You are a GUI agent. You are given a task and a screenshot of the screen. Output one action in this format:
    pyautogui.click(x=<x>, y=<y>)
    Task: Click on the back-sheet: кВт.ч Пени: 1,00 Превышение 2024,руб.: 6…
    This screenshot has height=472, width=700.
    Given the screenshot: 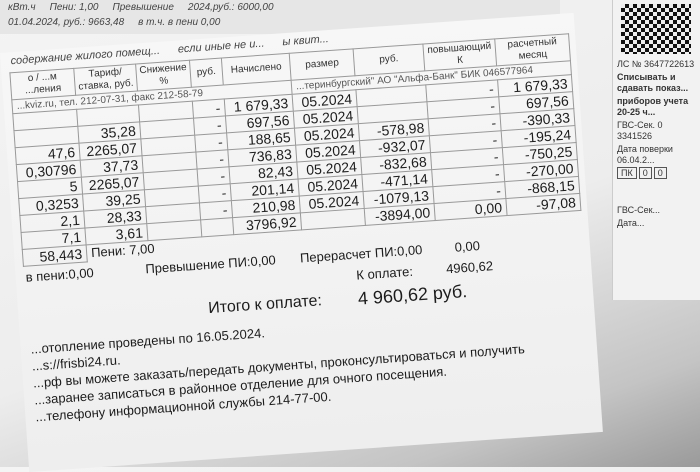 What is the action you would take?
    pyautogui.click(x=280, y=17)
    